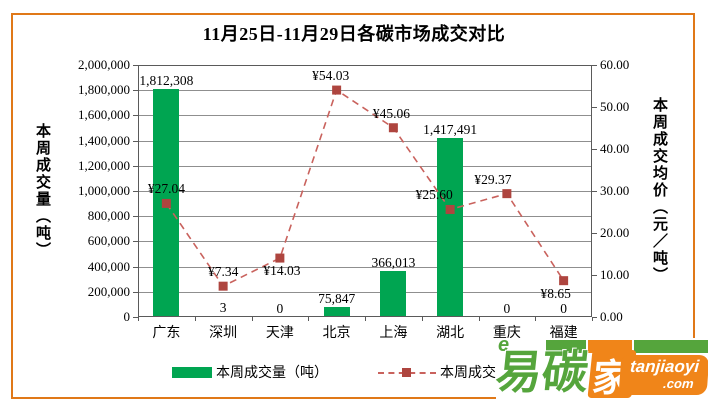 The width and height of the screenshot is (708, 405). Describe the element at coordinates (104, 165) in the screenshot. I see `left-axis-tick-label: 1,200,000` at that location.